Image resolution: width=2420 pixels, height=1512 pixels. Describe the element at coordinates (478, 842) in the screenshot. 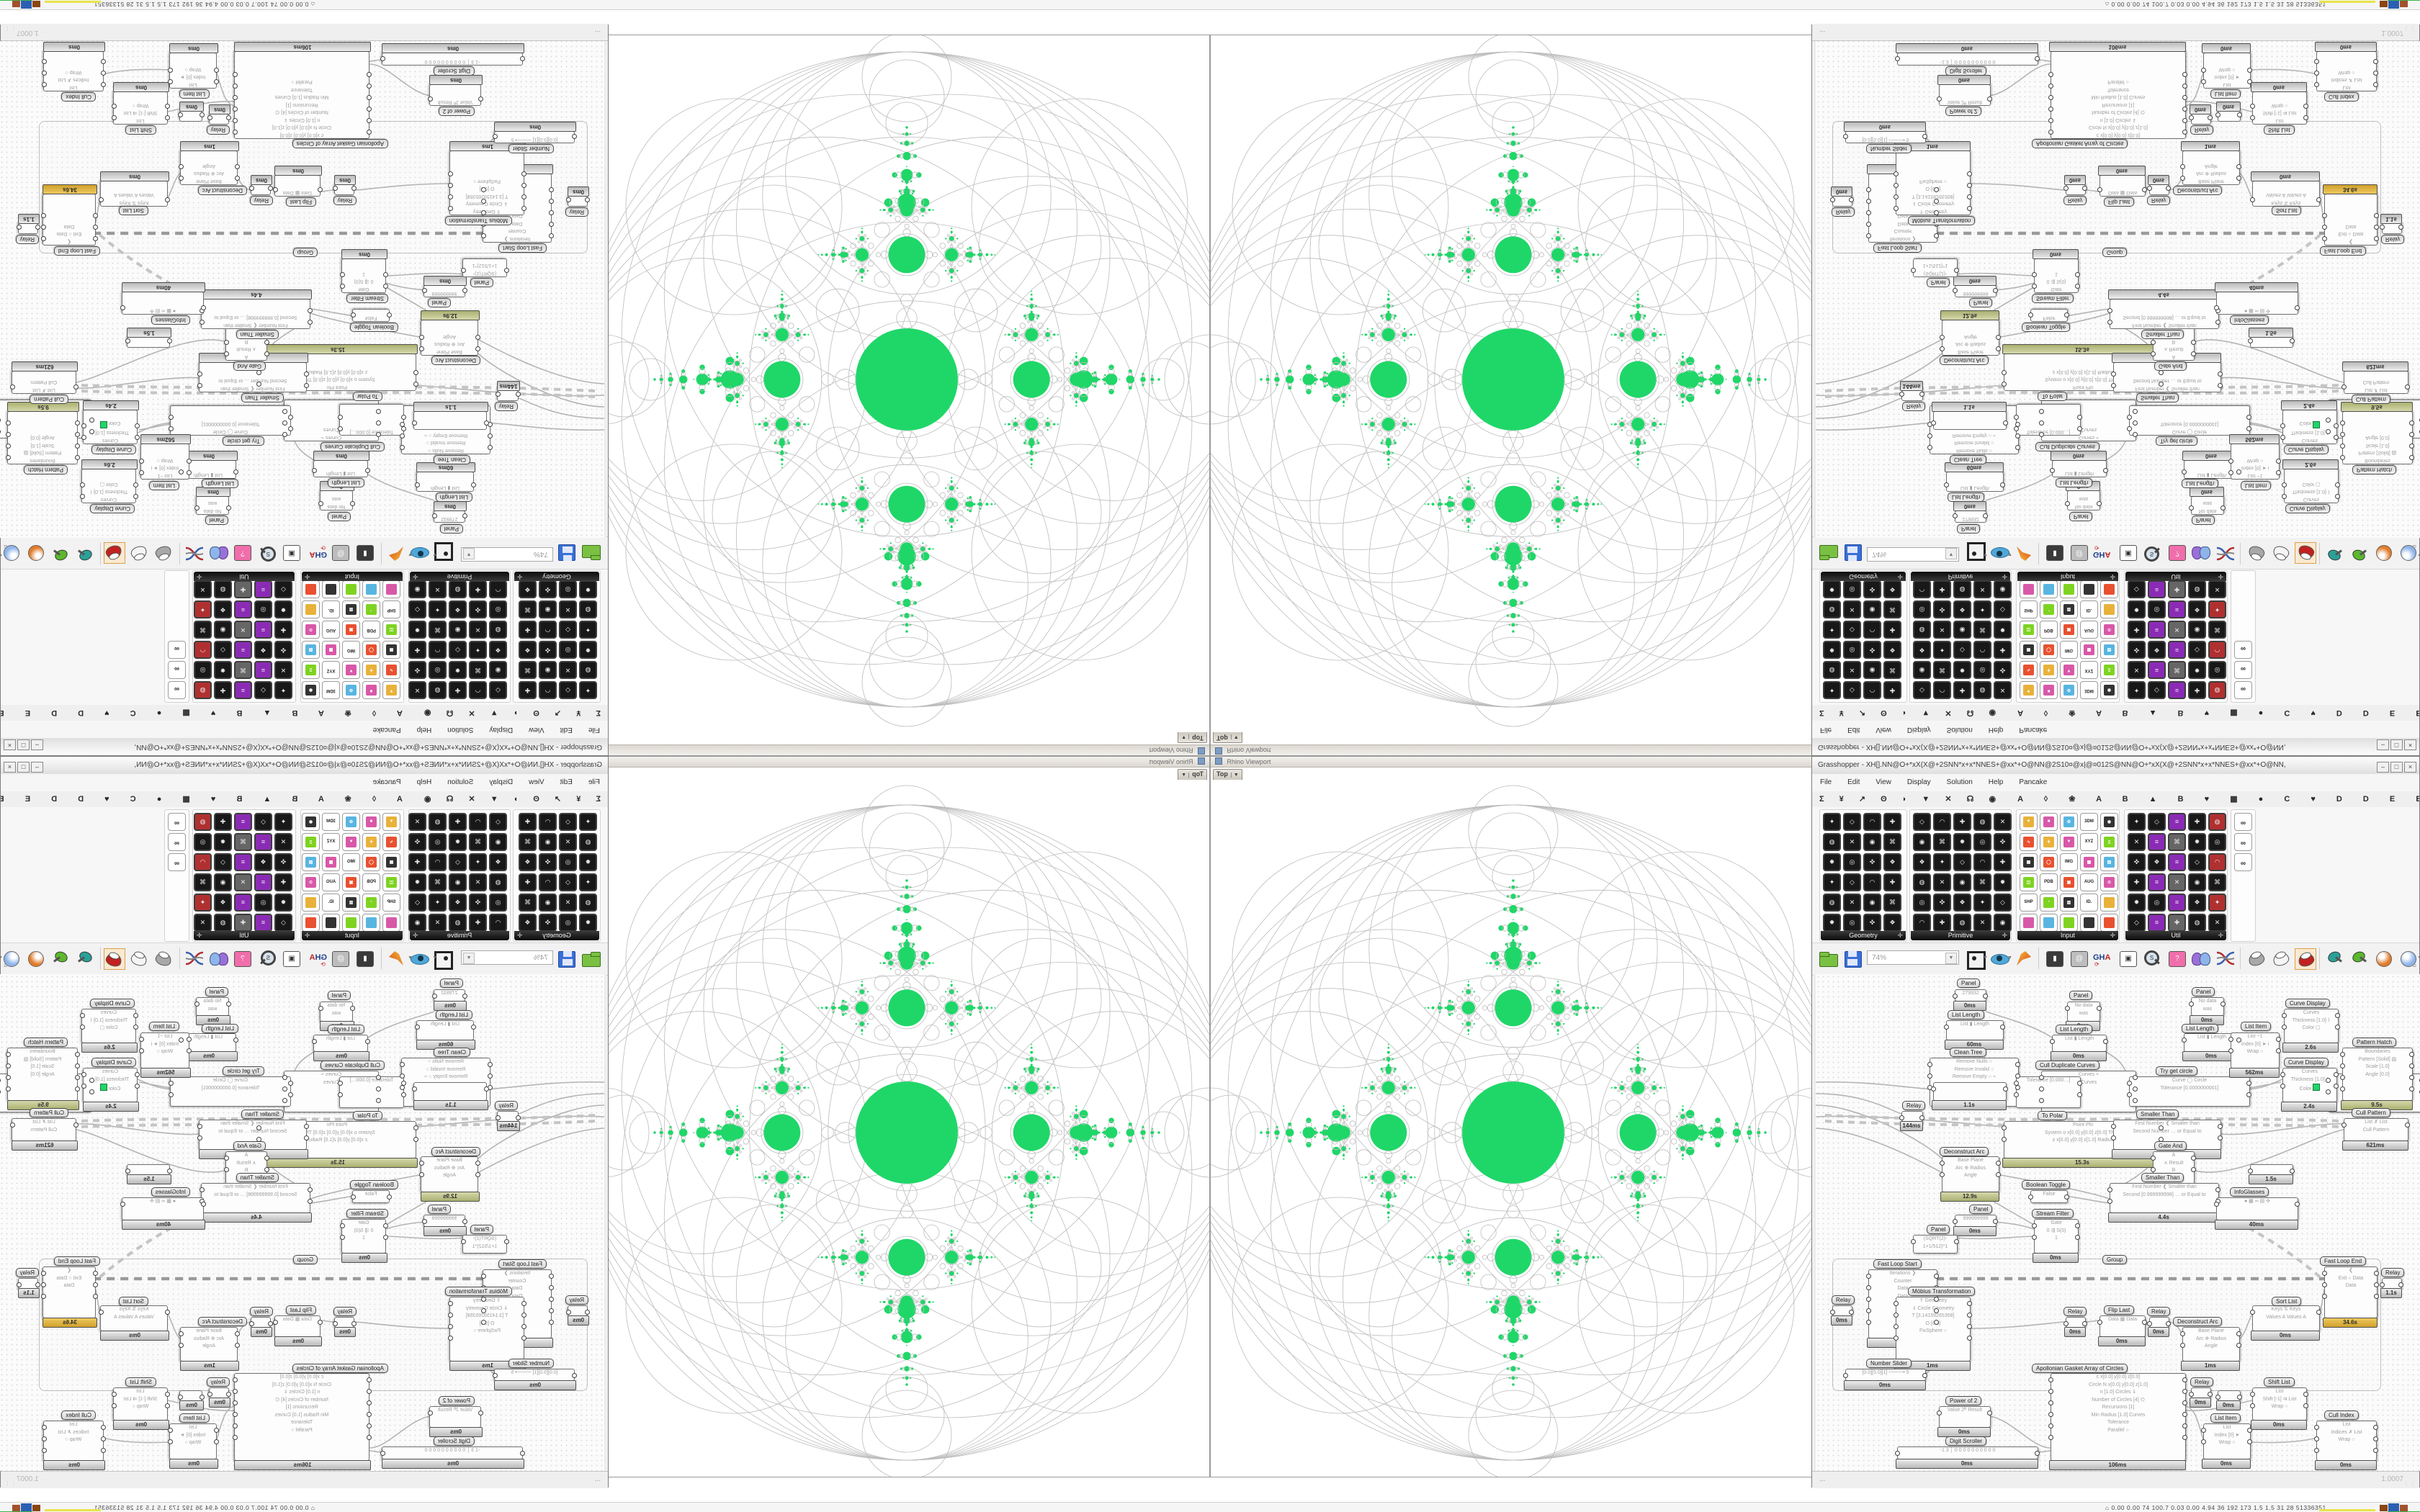

I see `component-icon: ⌘` at that location.